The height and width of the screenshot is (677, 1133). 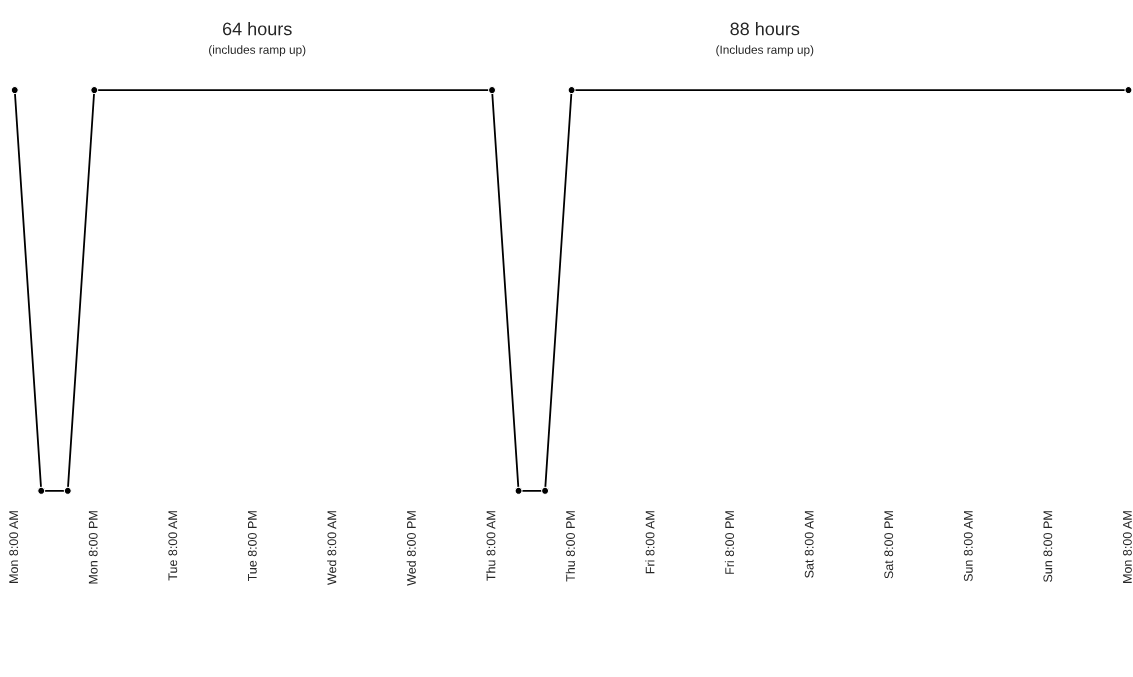 What do you see at coordinates (491, 546) in the screenshot?
I see `x-tick-label: Thu 8:00 AM` at bounding box center [491, 546].